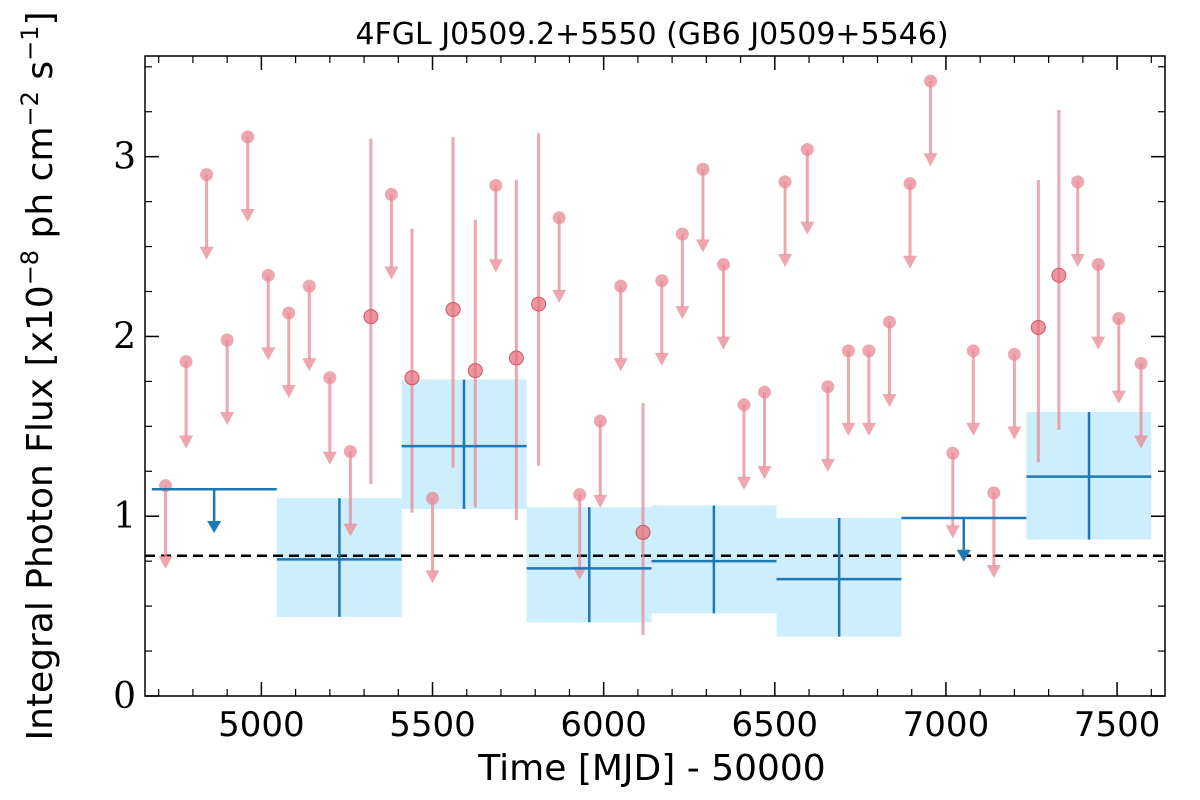  What do you see at coordinates (432, 725) in the screenshot?
I see `x-tick-label: 5500` at bounding box center [432, 725].